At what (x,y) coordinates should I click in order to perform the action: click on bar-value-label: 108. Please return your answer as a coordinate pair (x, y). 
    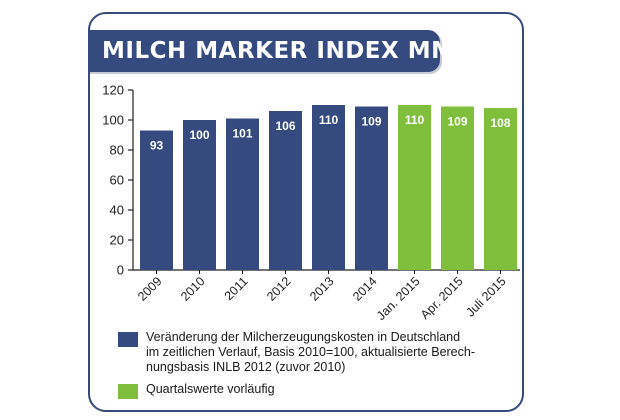
    Looking at the image, I should click on (500, 123).